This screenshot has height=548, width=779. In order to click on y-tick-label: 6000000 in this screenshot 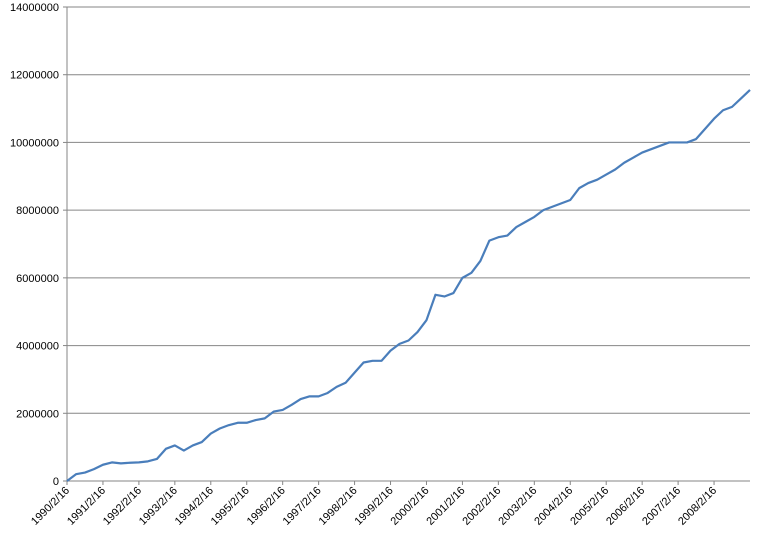, I will do `click(37, 279)`.